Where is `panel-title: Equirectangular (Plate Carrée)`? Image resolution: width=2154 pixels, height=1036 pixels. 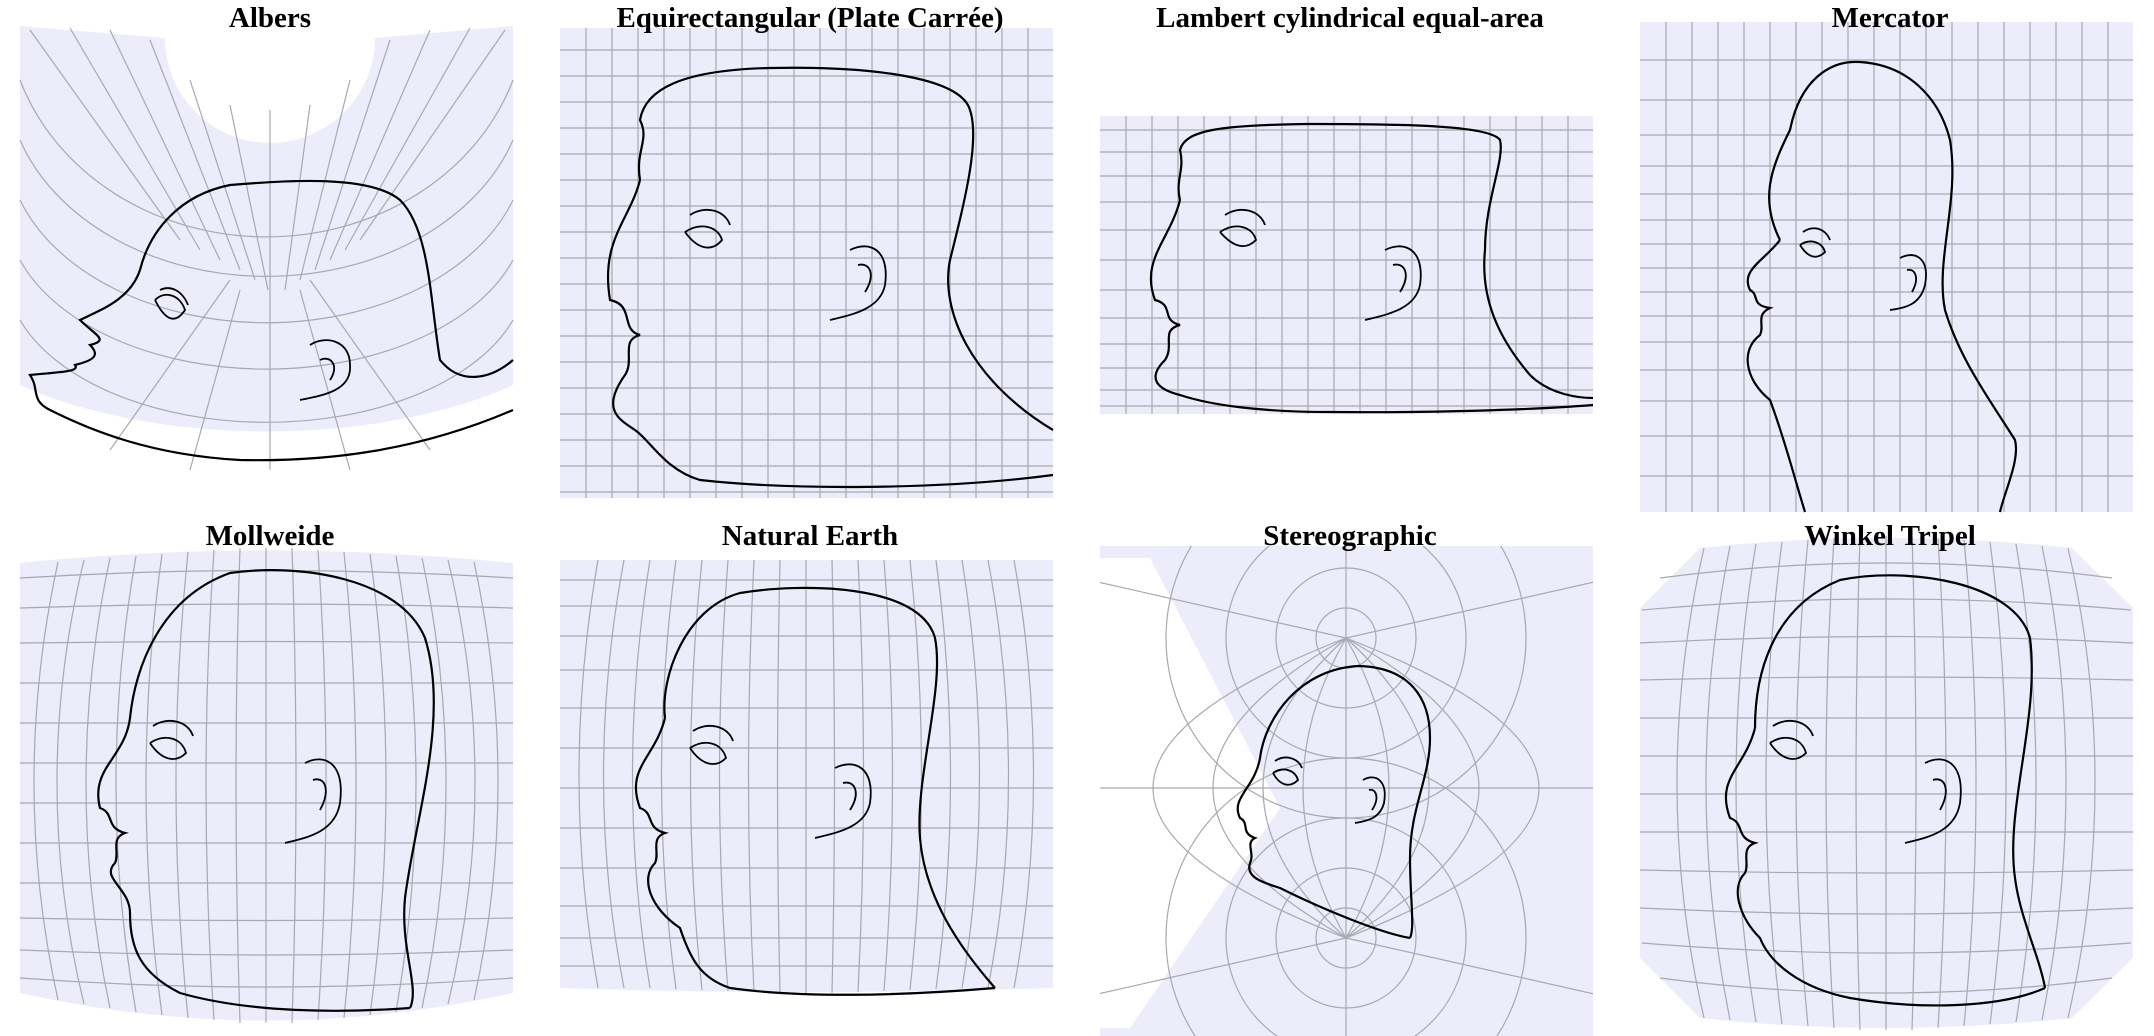
panel-title: Equirectangular (Plate Carrée) is located at coordinates (810, 18).